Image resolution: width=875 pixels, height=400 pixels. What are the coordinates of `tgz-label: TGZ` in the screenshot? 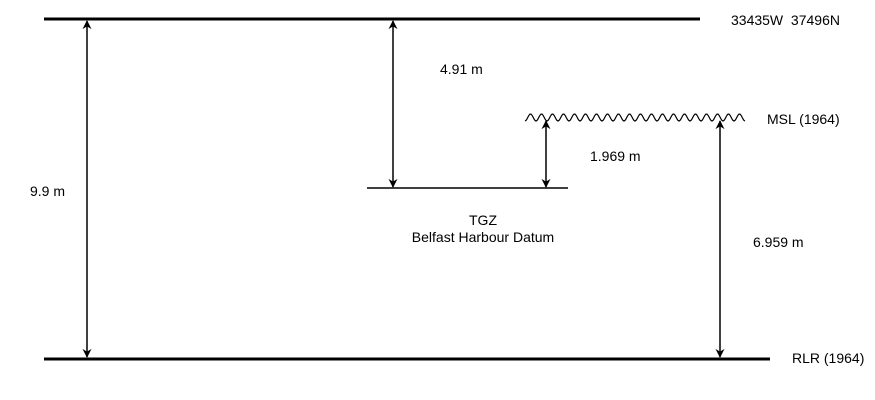 It's located at (483, 220).